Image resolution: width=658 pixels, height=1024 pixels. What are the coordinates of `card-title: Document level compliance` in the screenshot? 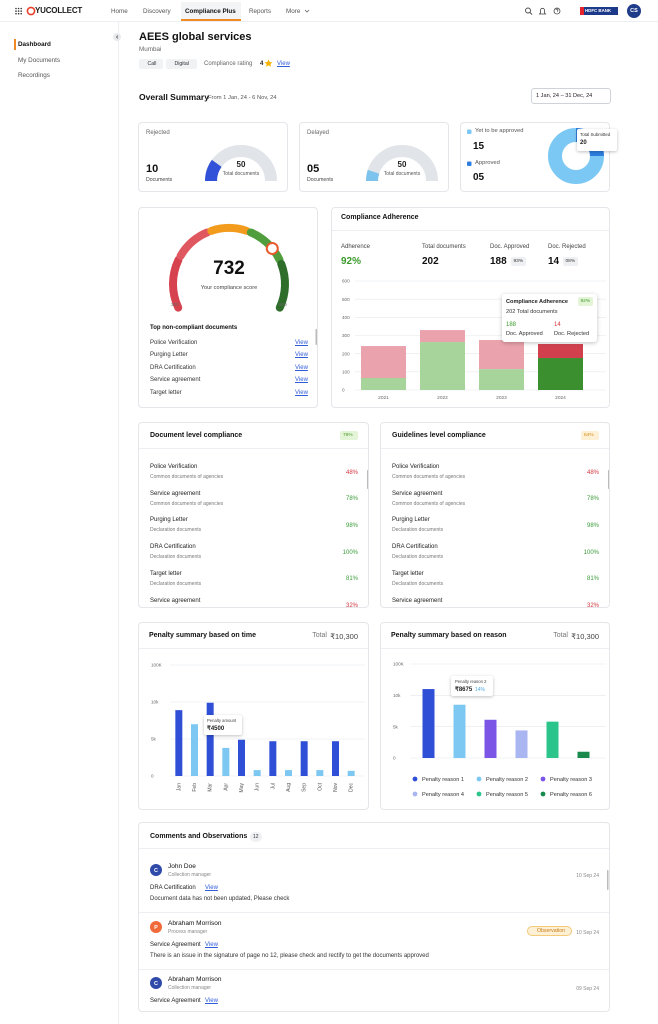 It's located at (196, 435).